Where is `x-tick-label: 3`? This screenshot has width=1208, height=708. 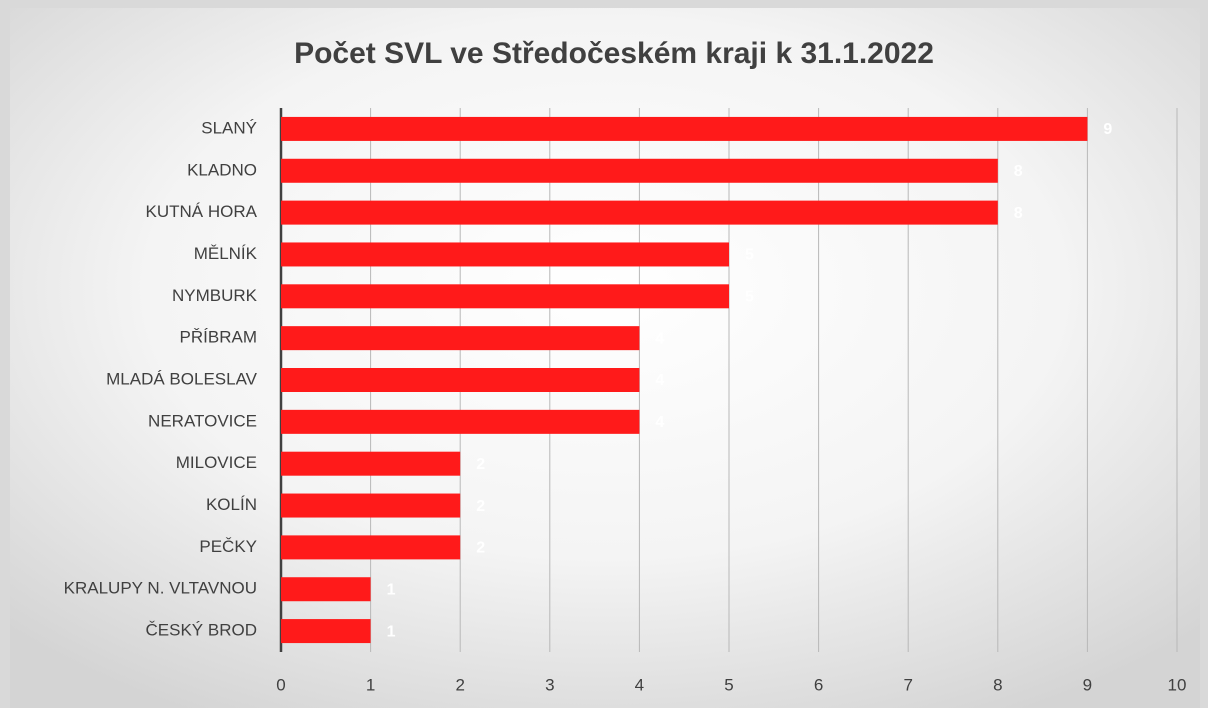
x-tick-label: 3 is located at coordinates (549, 684).